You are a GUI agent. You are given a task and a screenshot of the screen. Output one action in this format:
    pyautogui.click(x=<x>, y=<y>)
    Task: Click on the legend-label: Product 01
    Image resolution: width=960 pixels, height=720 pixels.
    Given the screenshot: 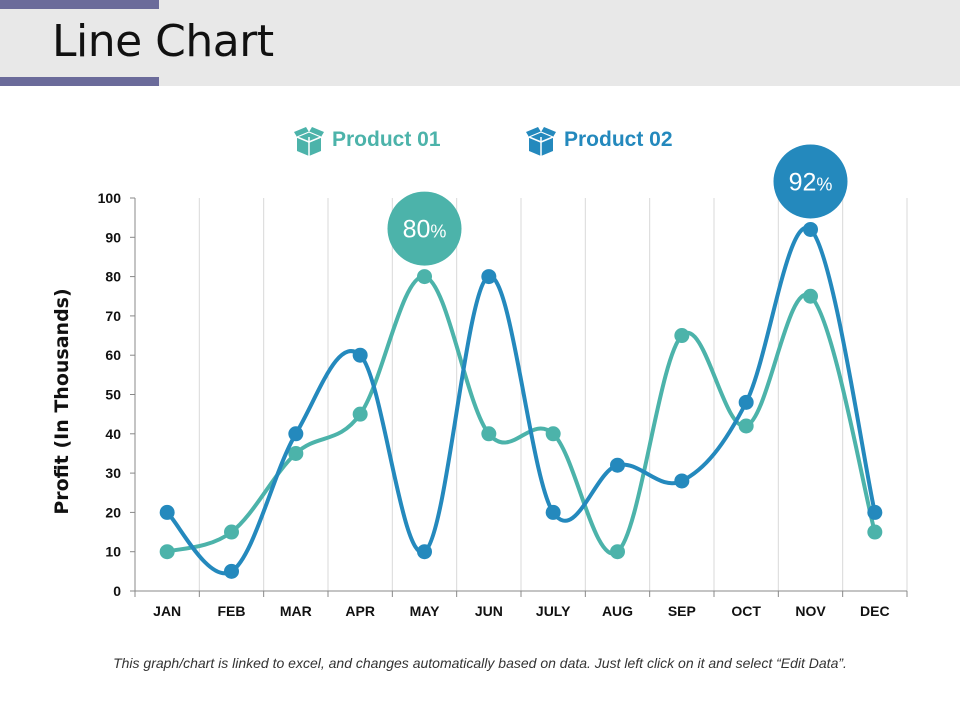 What is the action you would take?
    pyautogui.click(x=386, y=139)
    